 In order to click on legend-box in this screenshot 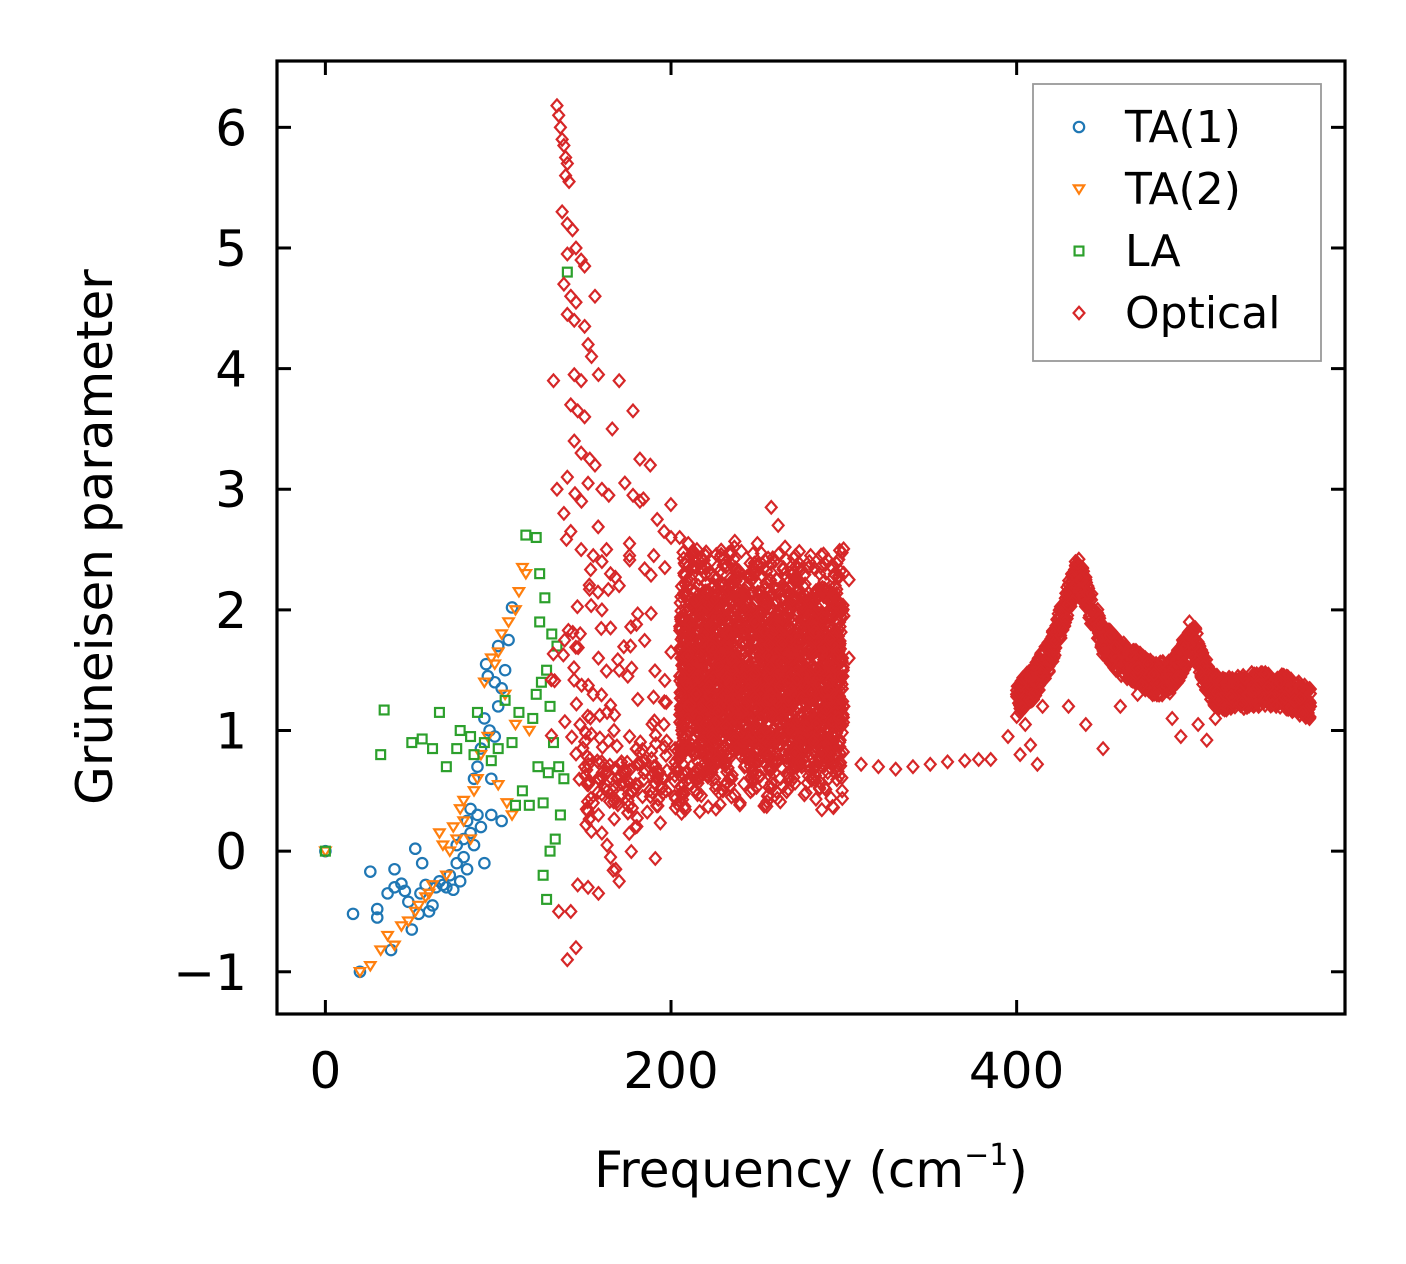, I will do `click(1177, 222)`.